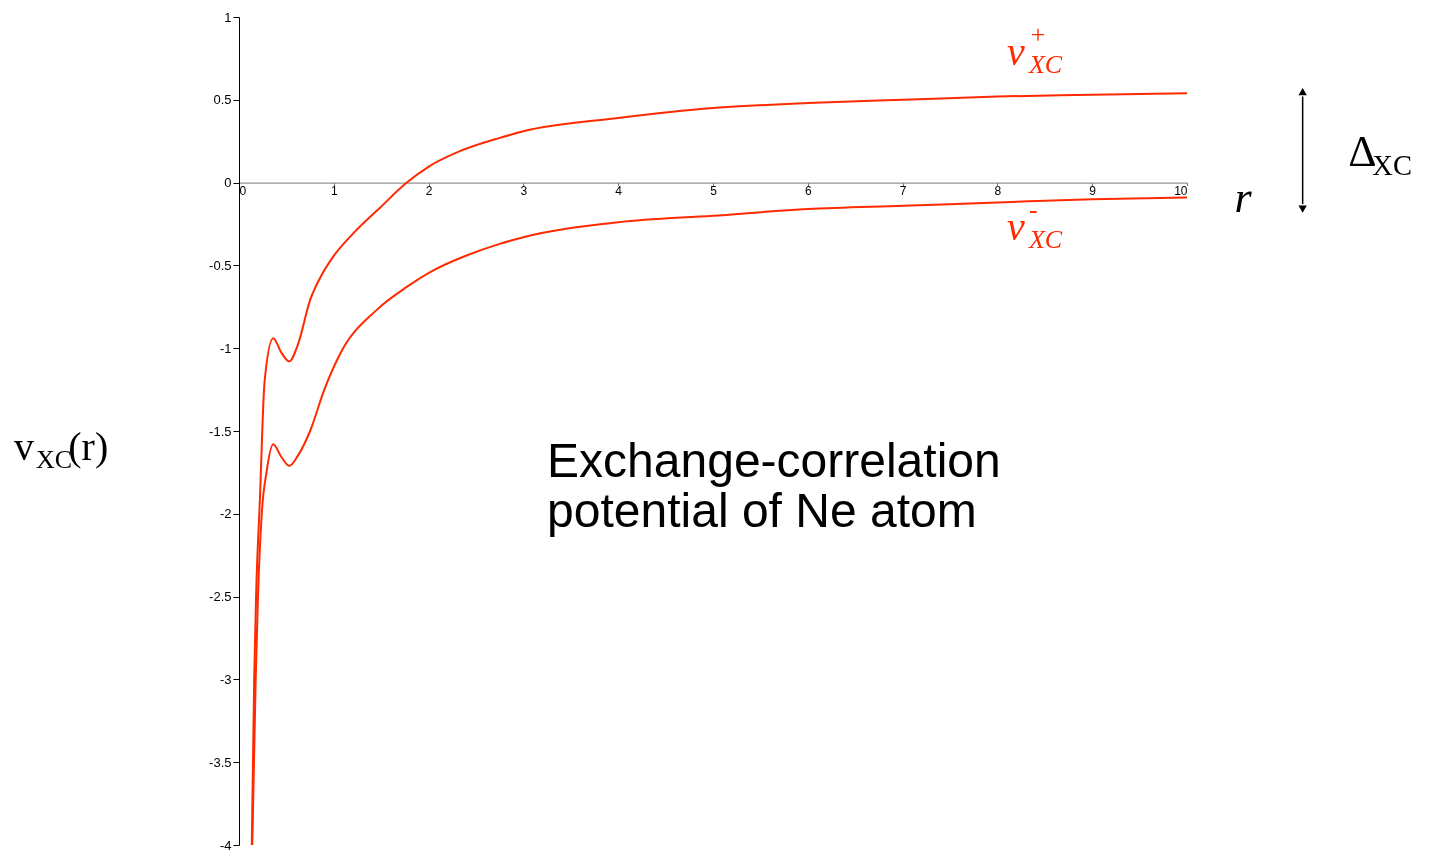  Describe the element at coordinates (220, 265) in the screenshot. I see `y-tick-label: -0.5` at that location.